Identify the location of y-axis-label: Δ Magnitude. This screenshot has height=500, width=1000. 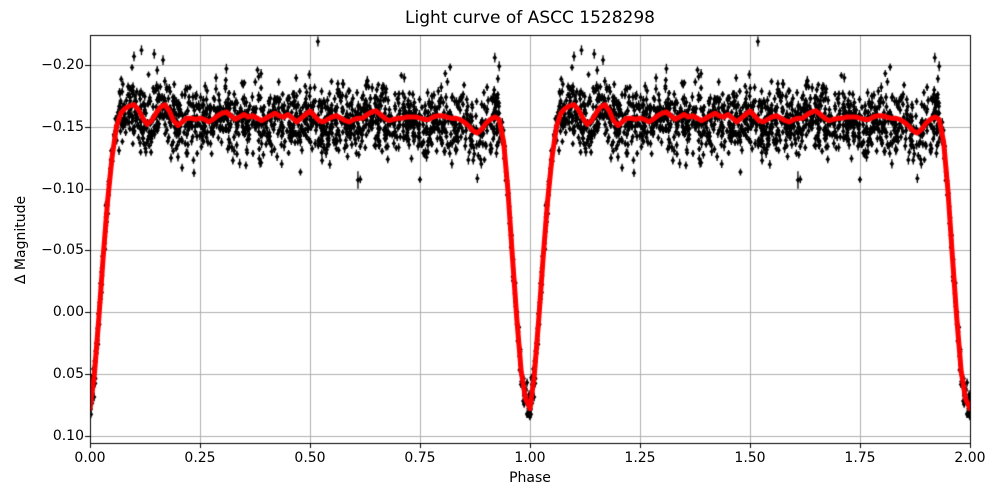
(21, 240).